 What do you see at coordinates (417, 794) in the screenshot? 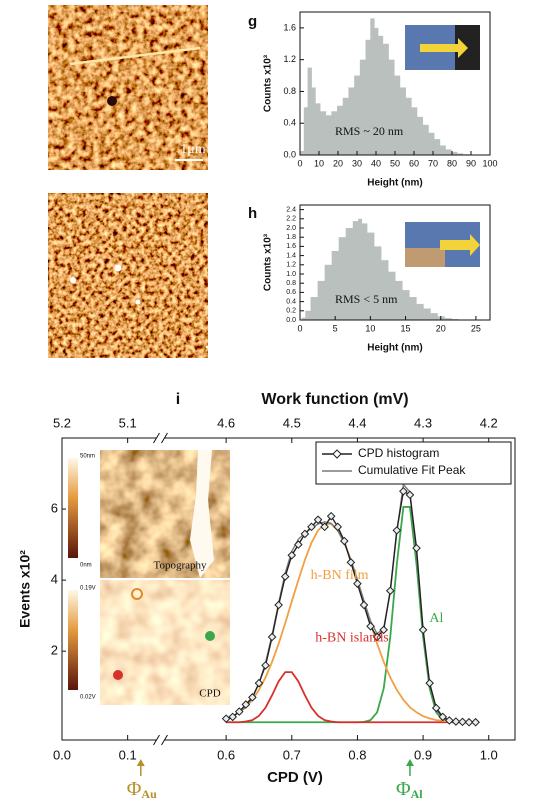
I see `annotation-subscript: Al` at bounding box center [417, 794].